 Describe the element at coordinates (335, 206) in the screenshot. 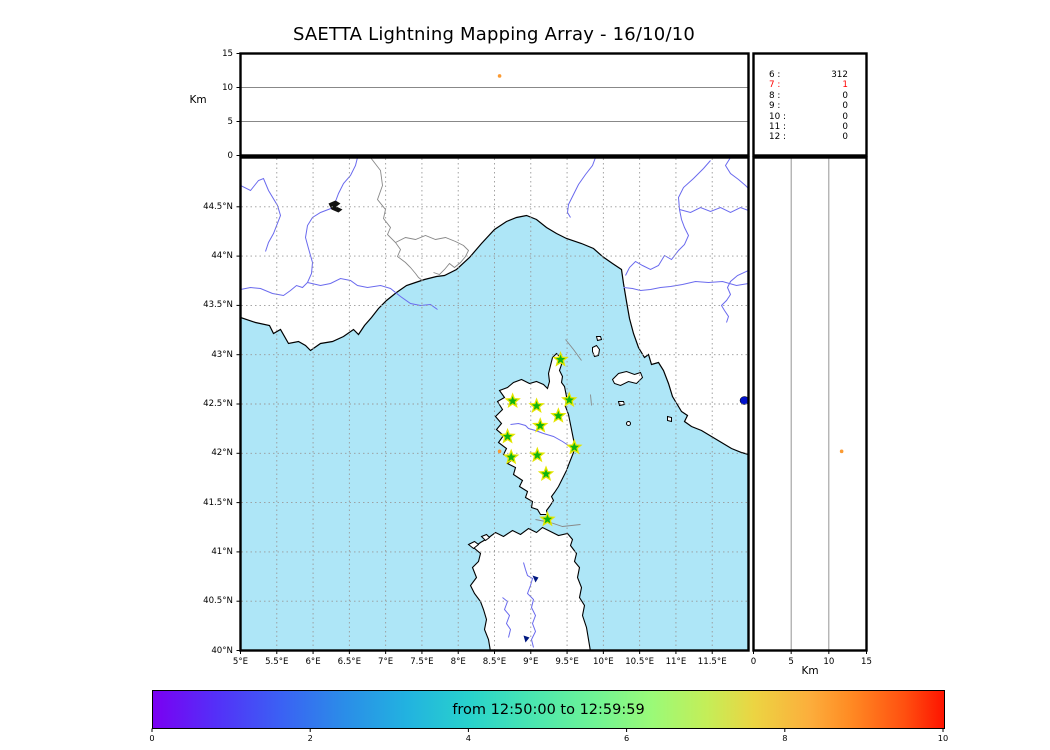

I see `lake-serre-poncon` at that location.